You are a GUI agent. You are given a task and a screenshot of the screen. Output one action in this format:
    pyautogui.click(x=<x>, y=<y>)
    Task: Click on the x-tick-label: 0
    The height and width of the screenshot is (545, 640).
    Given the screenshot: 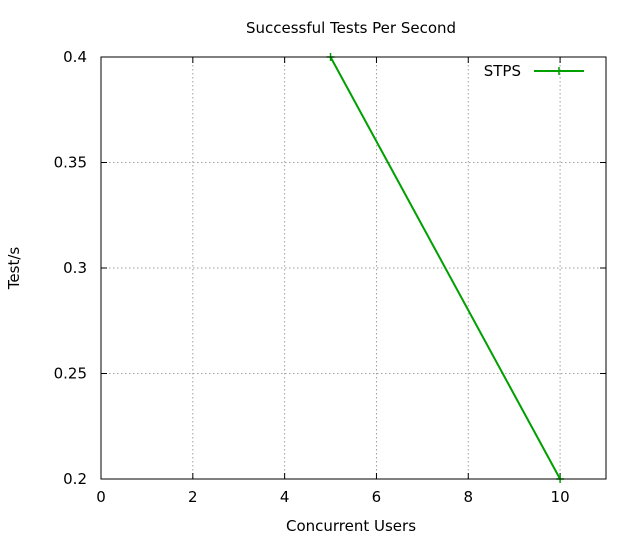 What is the action you would take?
    pyautogui.click(x=101, y=497)
    